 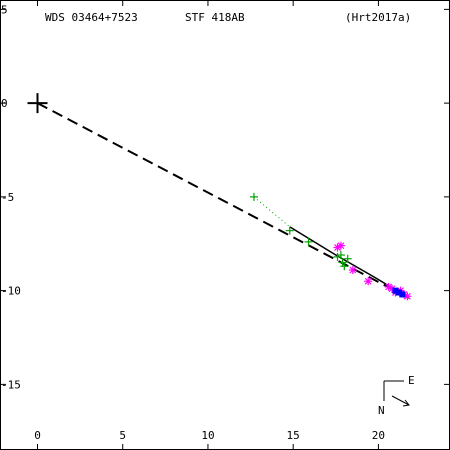 I want to click on y-tick-label: 0, so click(x=4, y=103).